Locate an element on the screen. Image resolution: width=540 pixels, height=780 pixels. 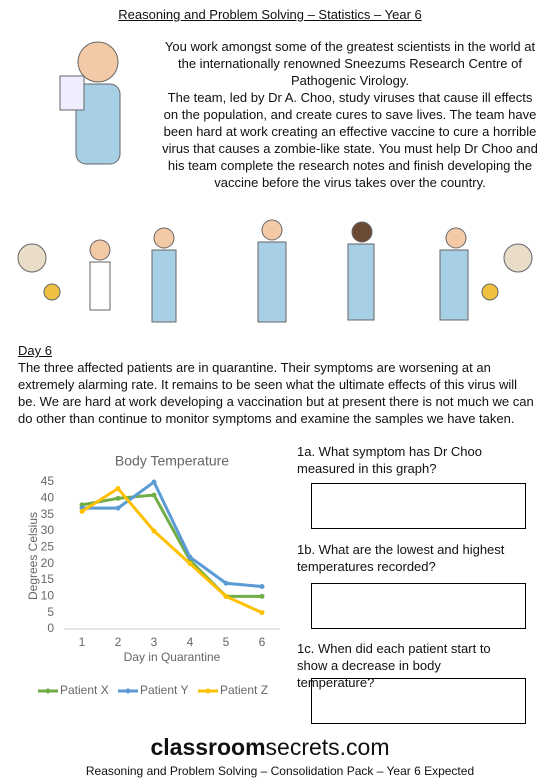
y-tick-label: 35 is located at coordinates (48, 514).